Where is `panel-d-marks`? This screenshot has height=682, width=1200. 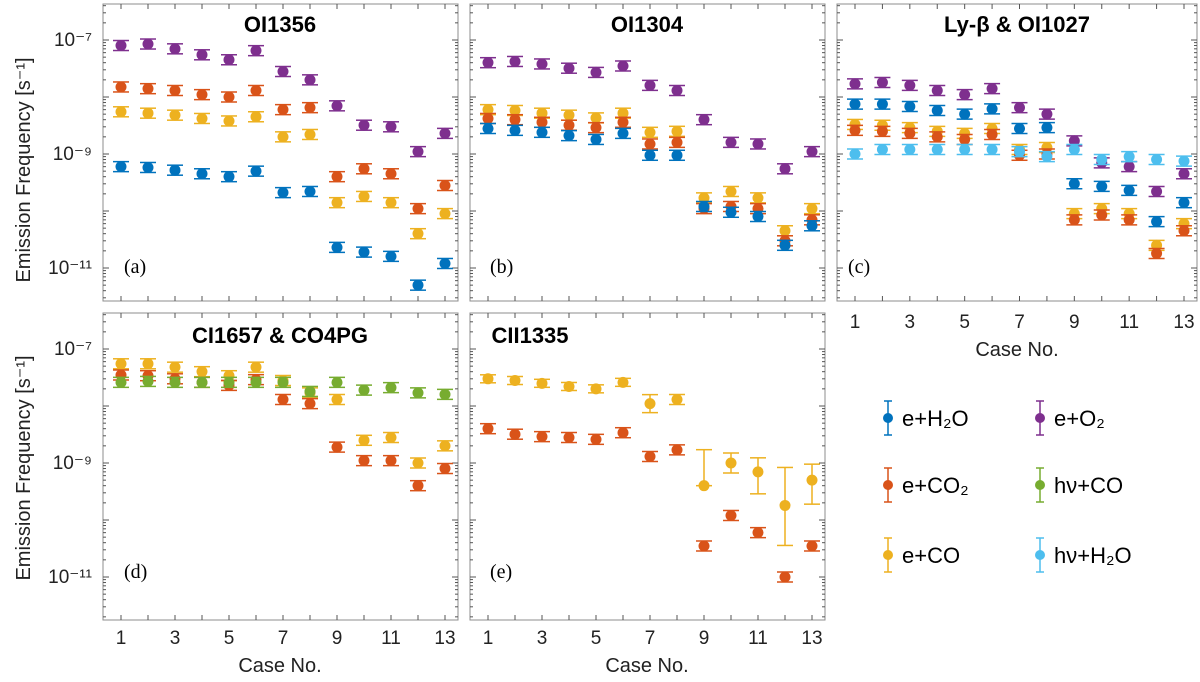 panel-d-marks is located at coordinates (283, 425).